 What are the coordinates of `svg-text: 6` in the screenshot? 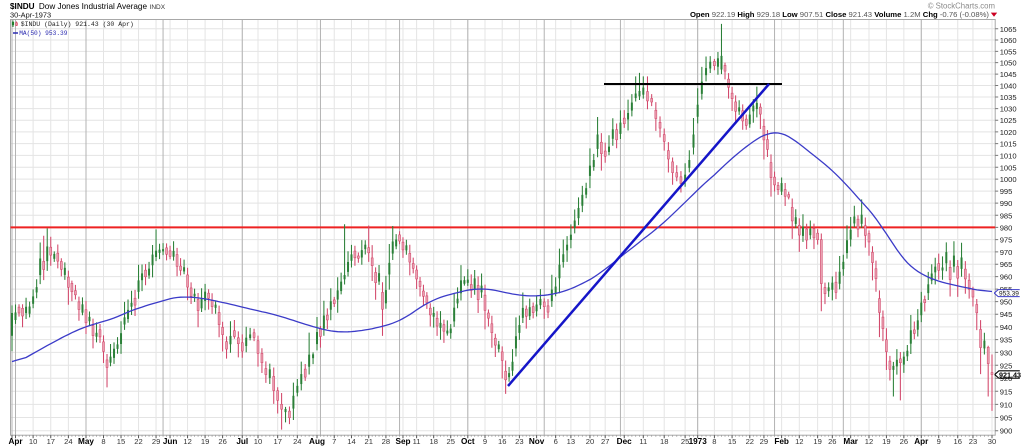 It's located at (556, 441).